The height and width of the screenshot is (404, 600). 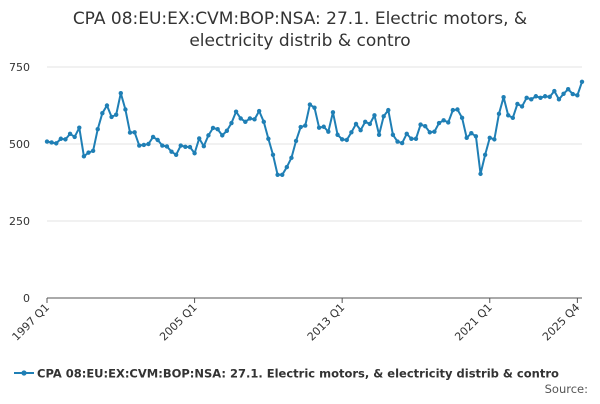 I want to click on y-tick-label: 250, so click(x=19, y=221).